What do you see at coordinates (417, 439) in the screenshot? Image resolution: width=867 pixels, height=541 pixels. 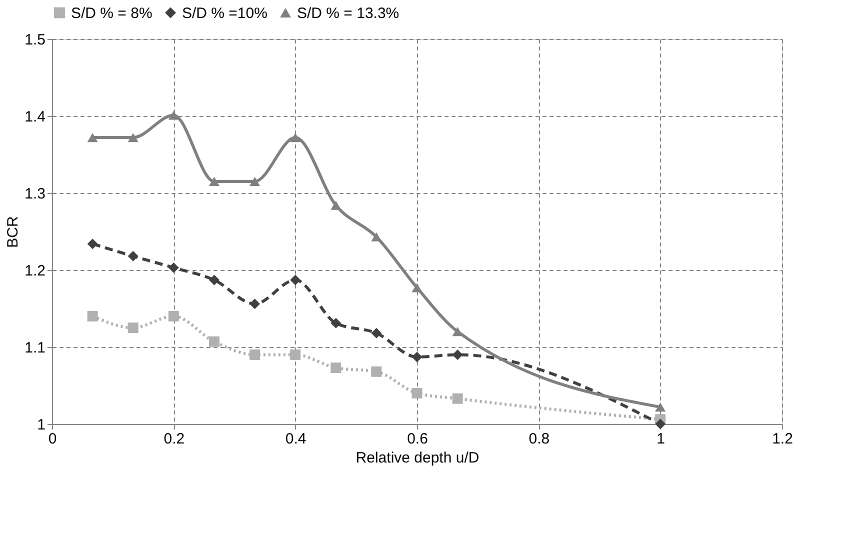 I see `x-tick-label: 0.6` at bounding box center [417, 439].